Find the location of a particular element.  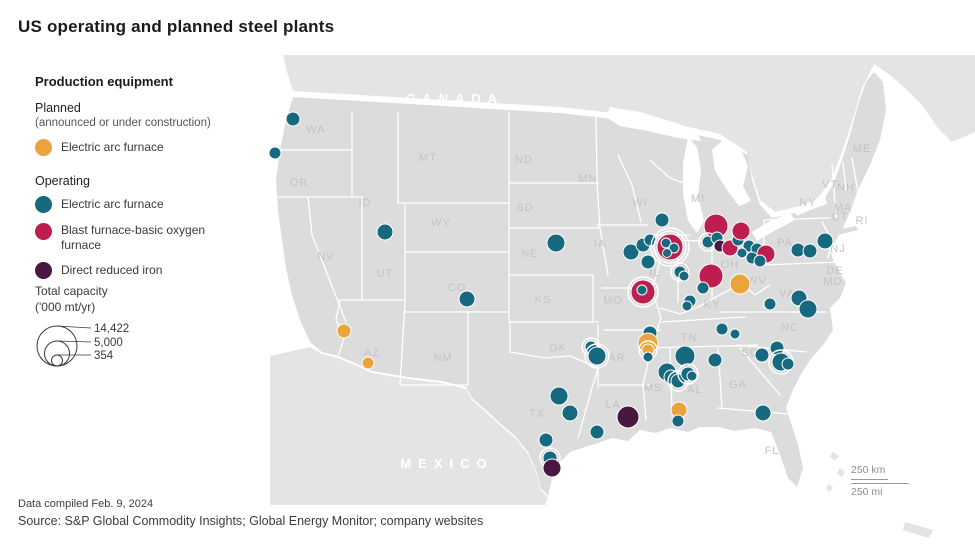

footer-compiled: Data compiled Feb. 9, 2024 is located at coordinates (86, 504).